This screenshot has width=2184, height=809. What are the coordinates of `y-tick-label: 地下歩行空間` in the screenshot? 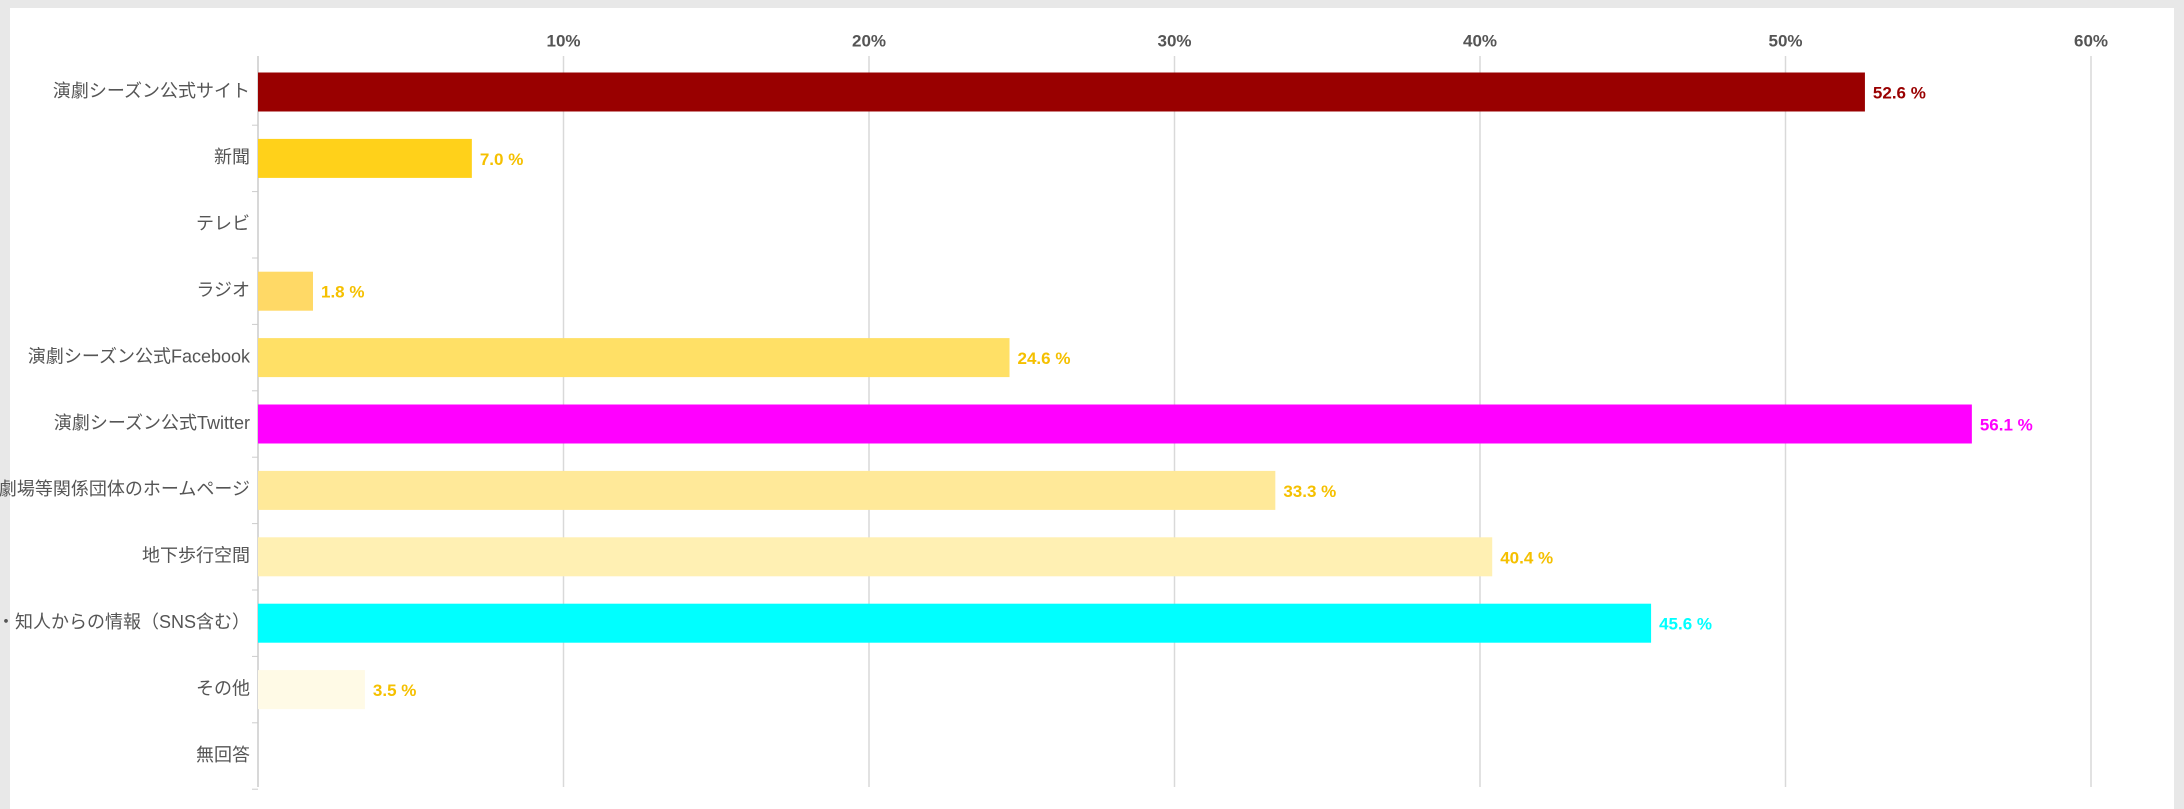 It's located at (196, 556).